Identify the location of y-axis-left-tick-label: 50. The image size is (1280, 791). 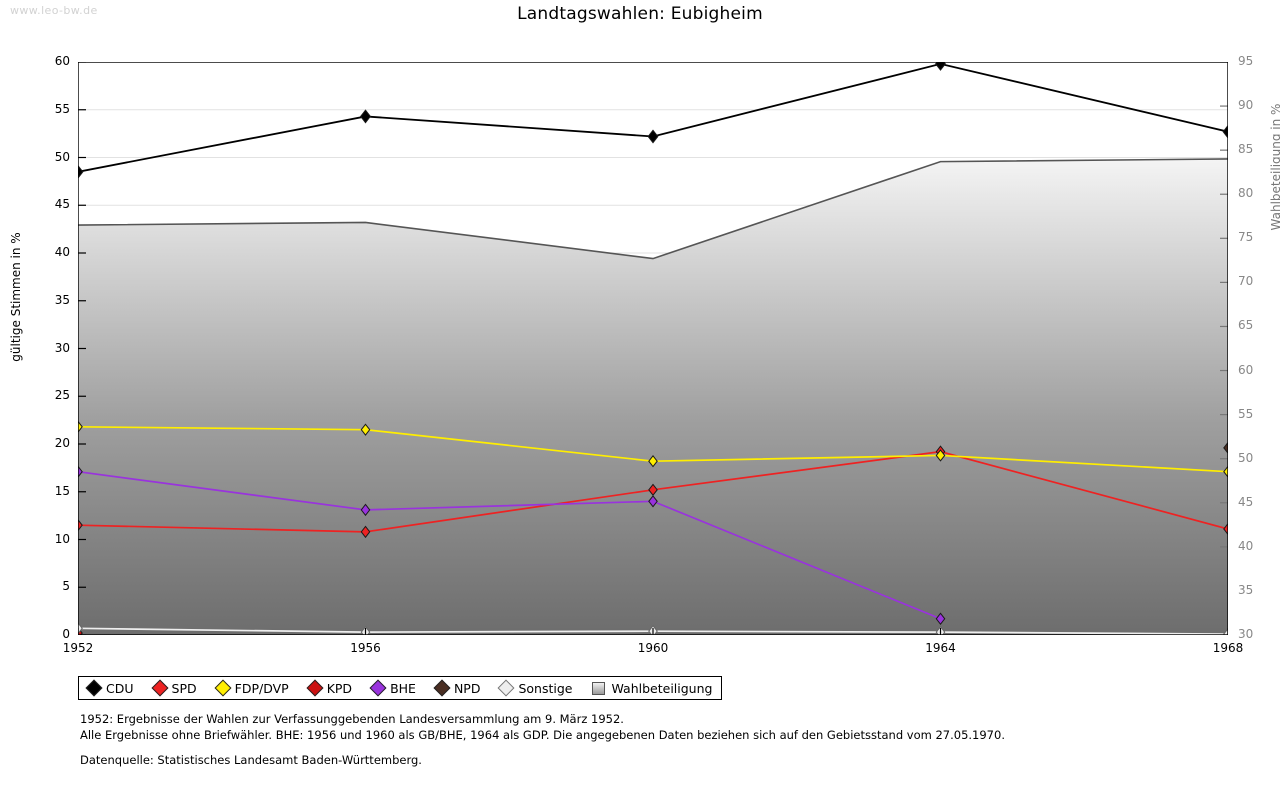
(62, 156).